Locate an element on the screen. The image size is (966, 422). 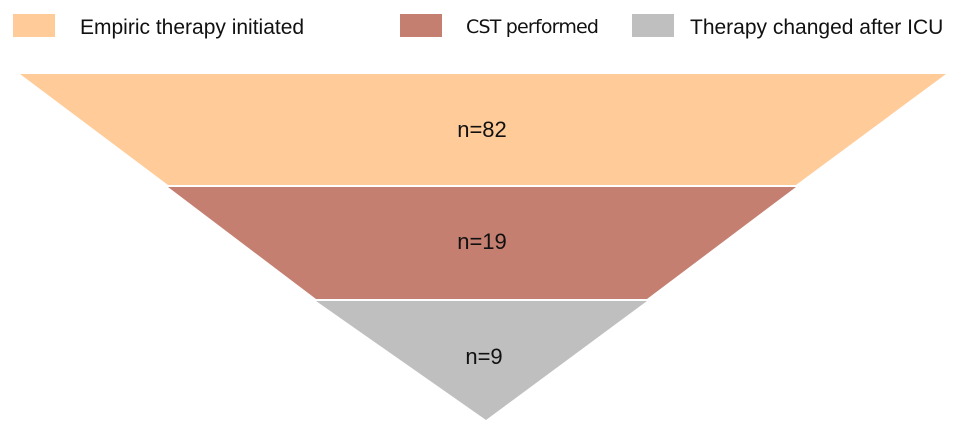
legend-item-cst: CST performed is located at coordinates (499, 26).